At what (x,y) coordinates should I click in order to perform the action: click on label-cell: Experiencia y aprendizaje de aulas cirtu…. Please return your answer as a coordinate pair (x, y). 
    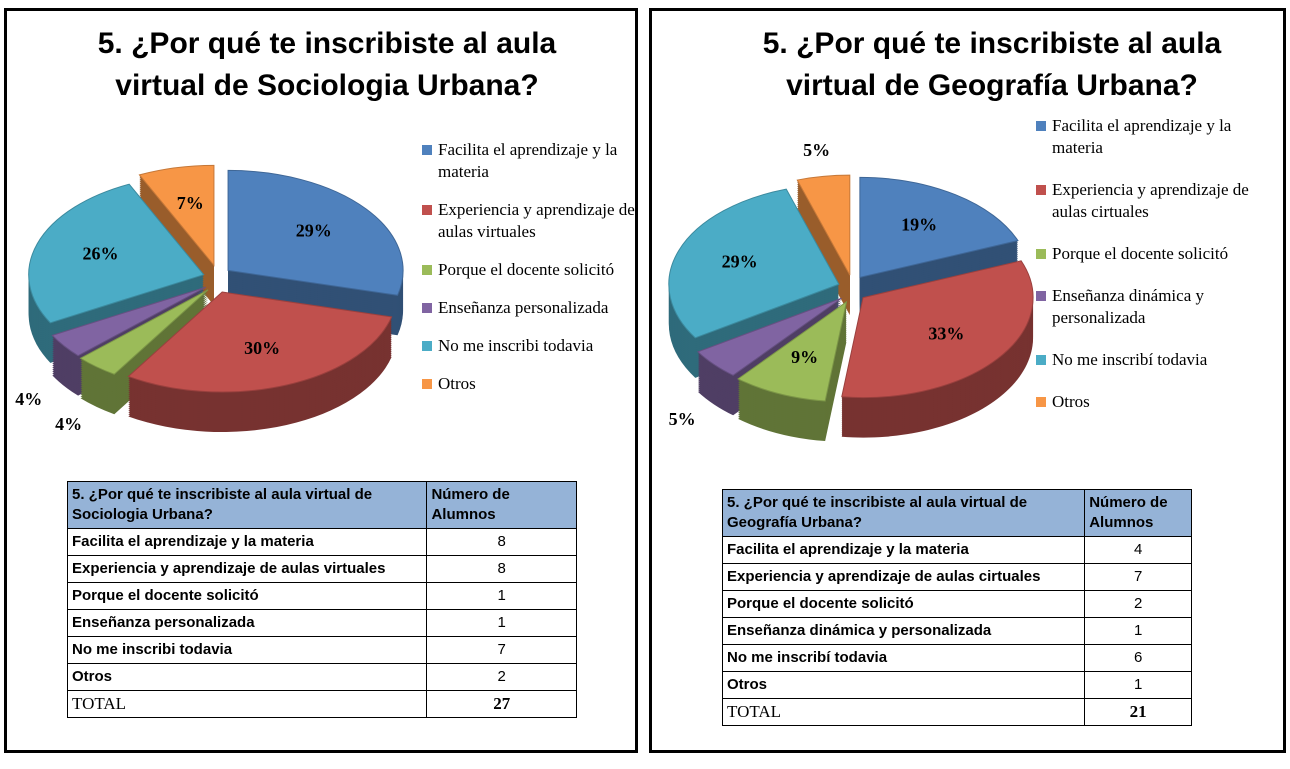
    Looking at the image, I should click on (903, 577).